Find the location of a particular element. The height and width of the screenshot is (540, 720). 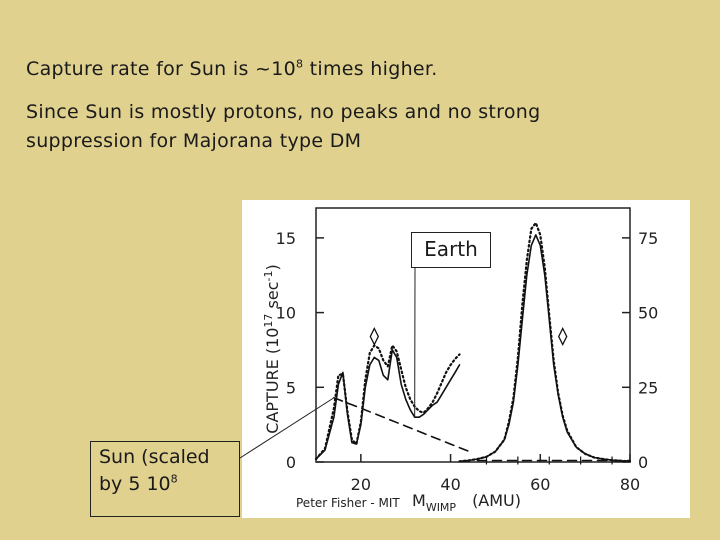

earth-label: Earth is located at coordinates (451, 250).